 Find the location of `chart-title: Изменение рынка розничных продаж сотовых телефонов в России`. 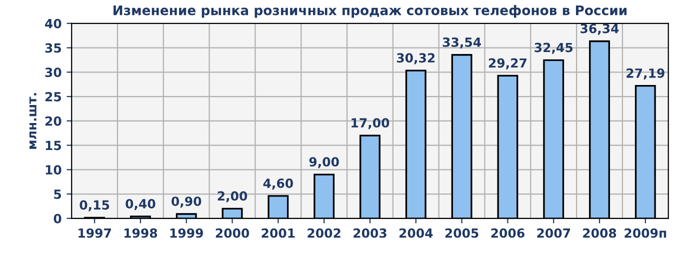

chart-title: Изменение рынка розничных продаж сотовых телефонов в России is located at coordinates (370, 11).